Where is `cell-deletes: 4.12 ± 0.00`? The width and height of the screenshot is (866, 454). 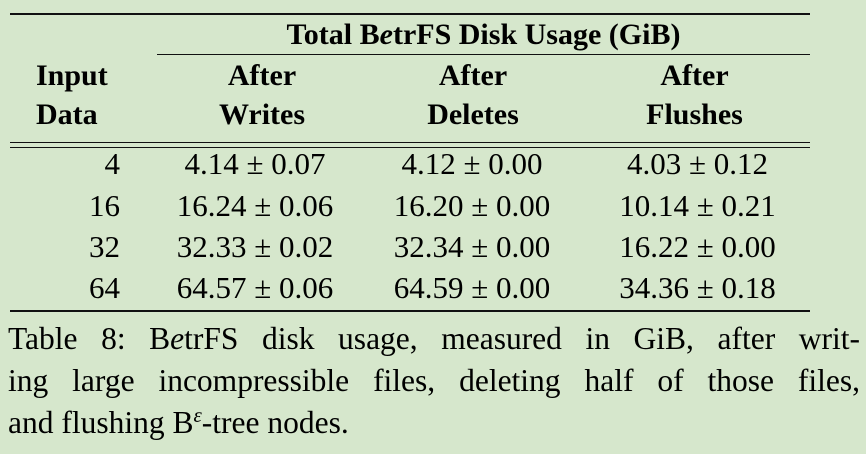
cell-deletes: 4.12 ± 0.00 is located at coordinates (472, 163).